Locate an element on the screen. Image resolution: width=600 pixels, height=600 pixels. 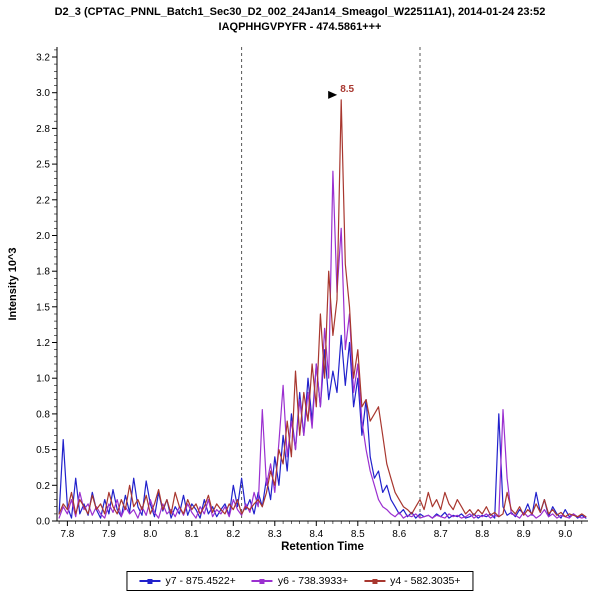
x-tick-label: 8.0 is located at coordinates (150, 534).